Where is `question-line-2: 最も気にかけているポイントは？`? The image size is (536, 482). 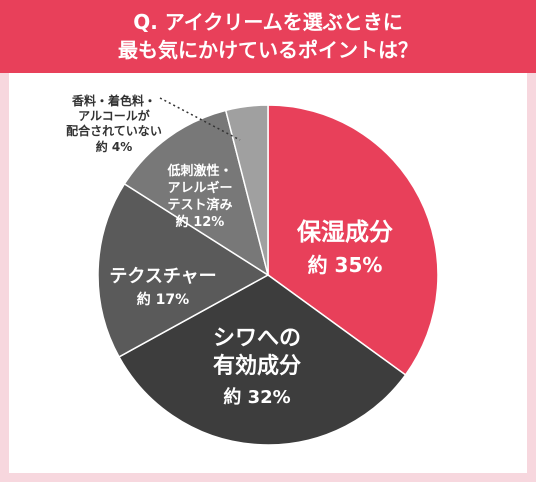
question-line-2: 最も気にかけているポイントは？ is located at coordinates (268, 50).